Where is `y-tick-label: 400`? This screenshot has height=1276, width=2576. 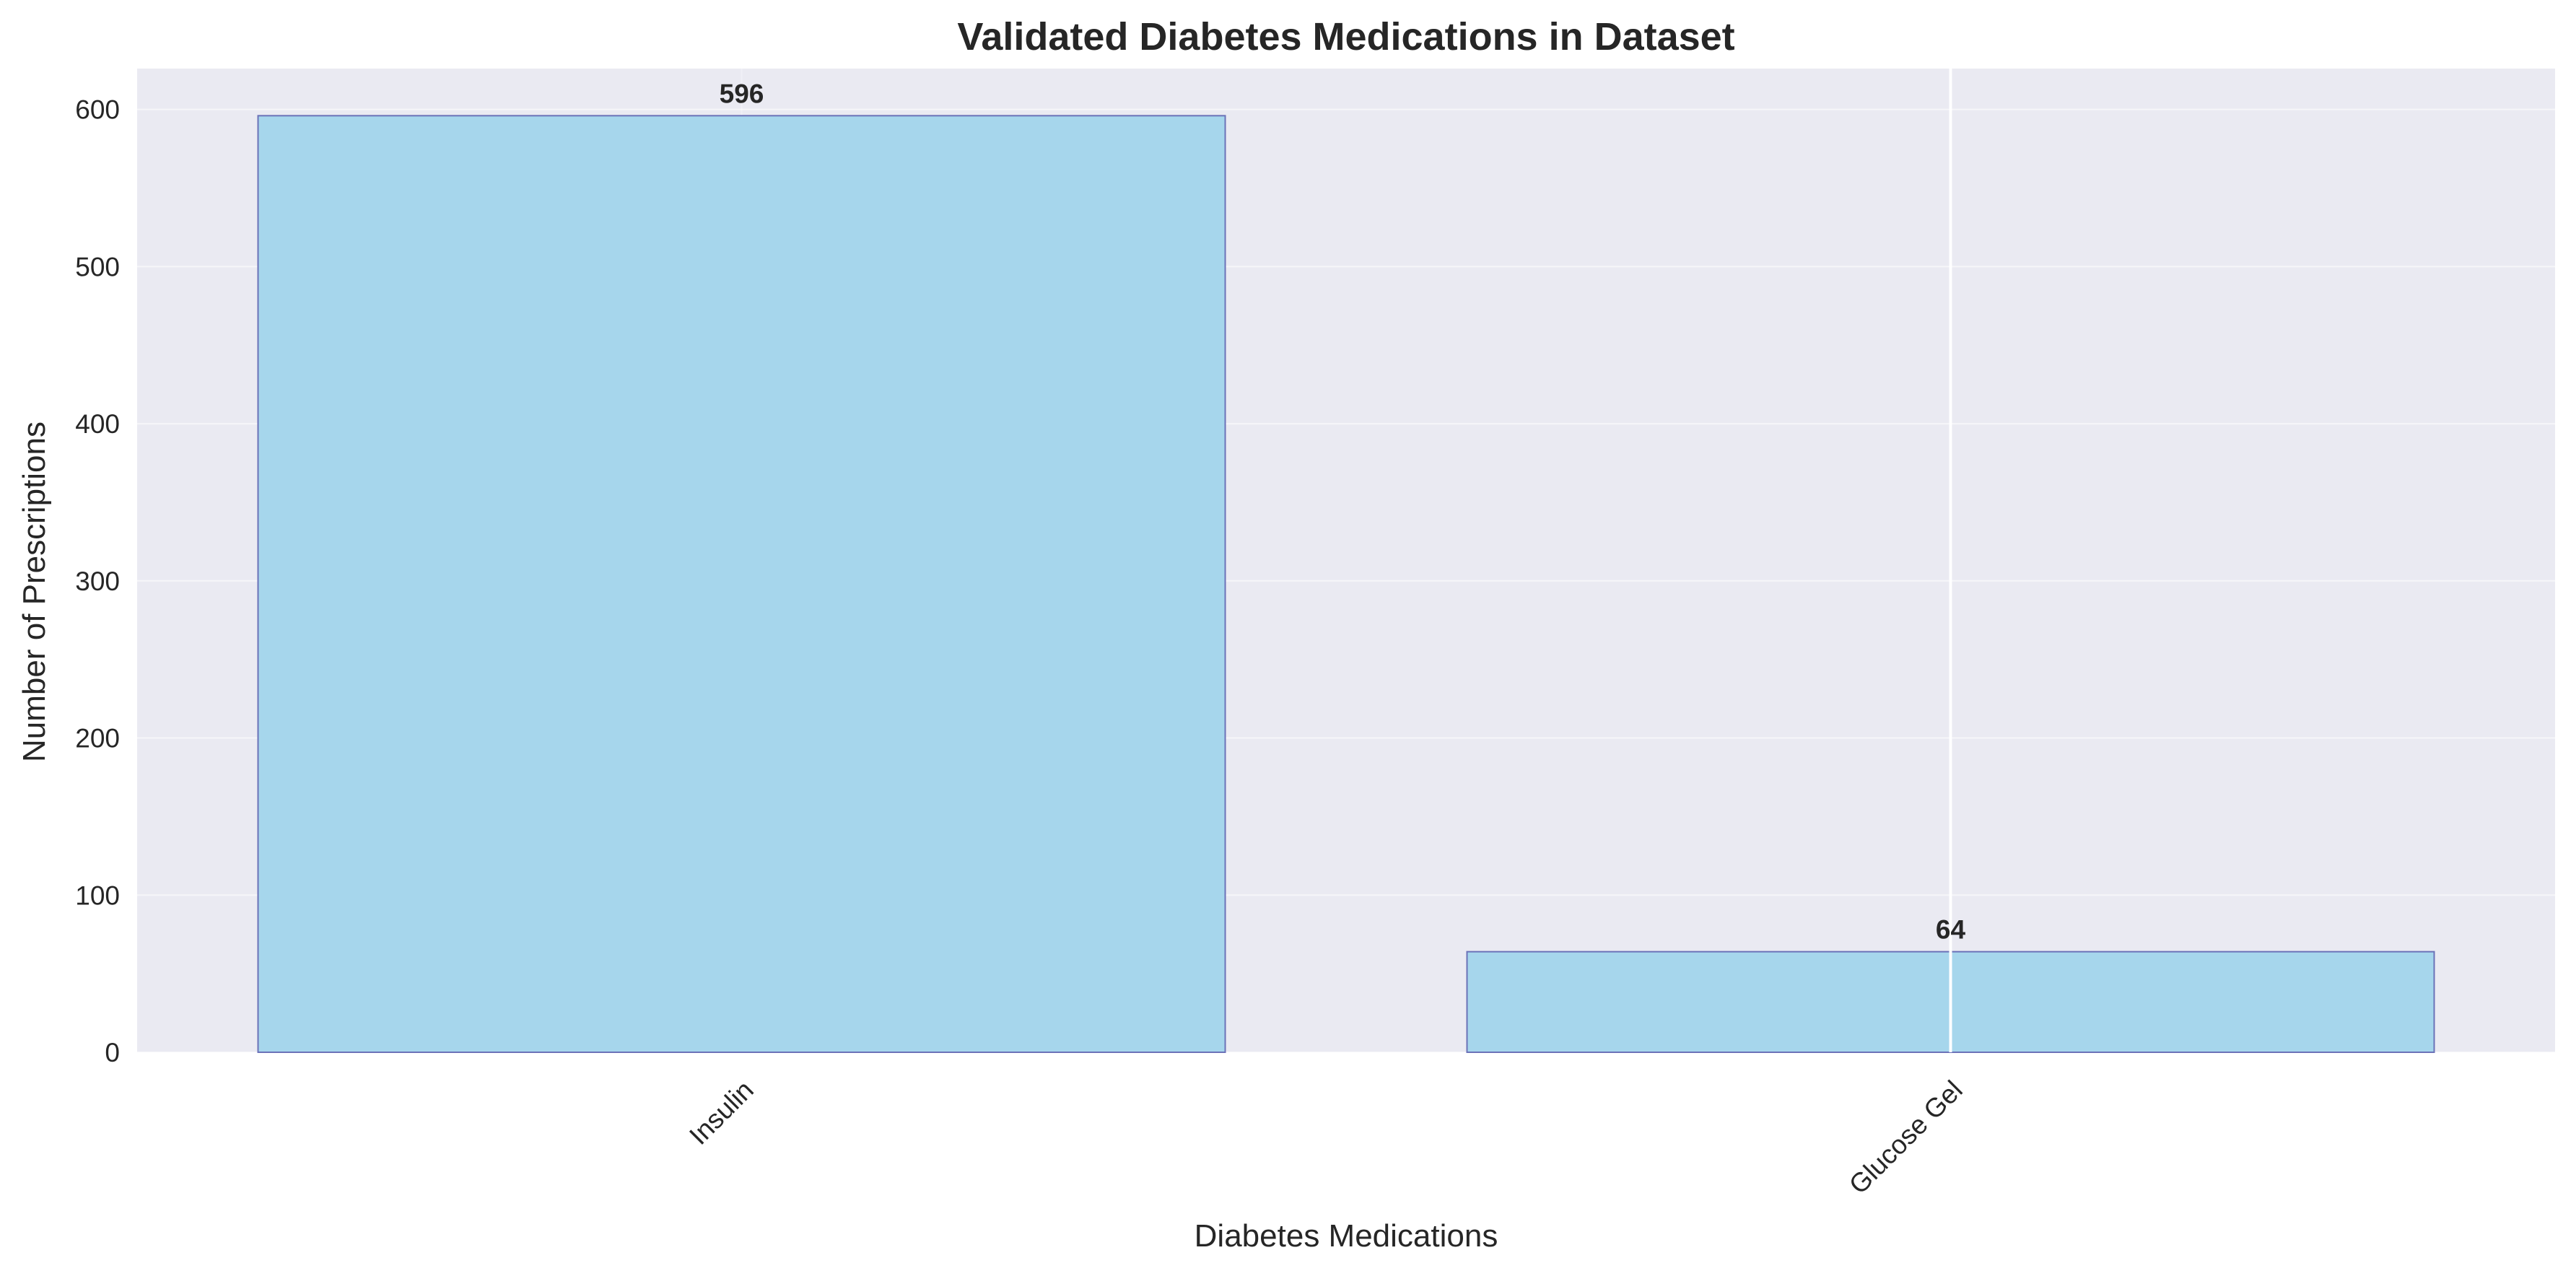
y-tick-label: 400 is located at coordinates (97, 424).